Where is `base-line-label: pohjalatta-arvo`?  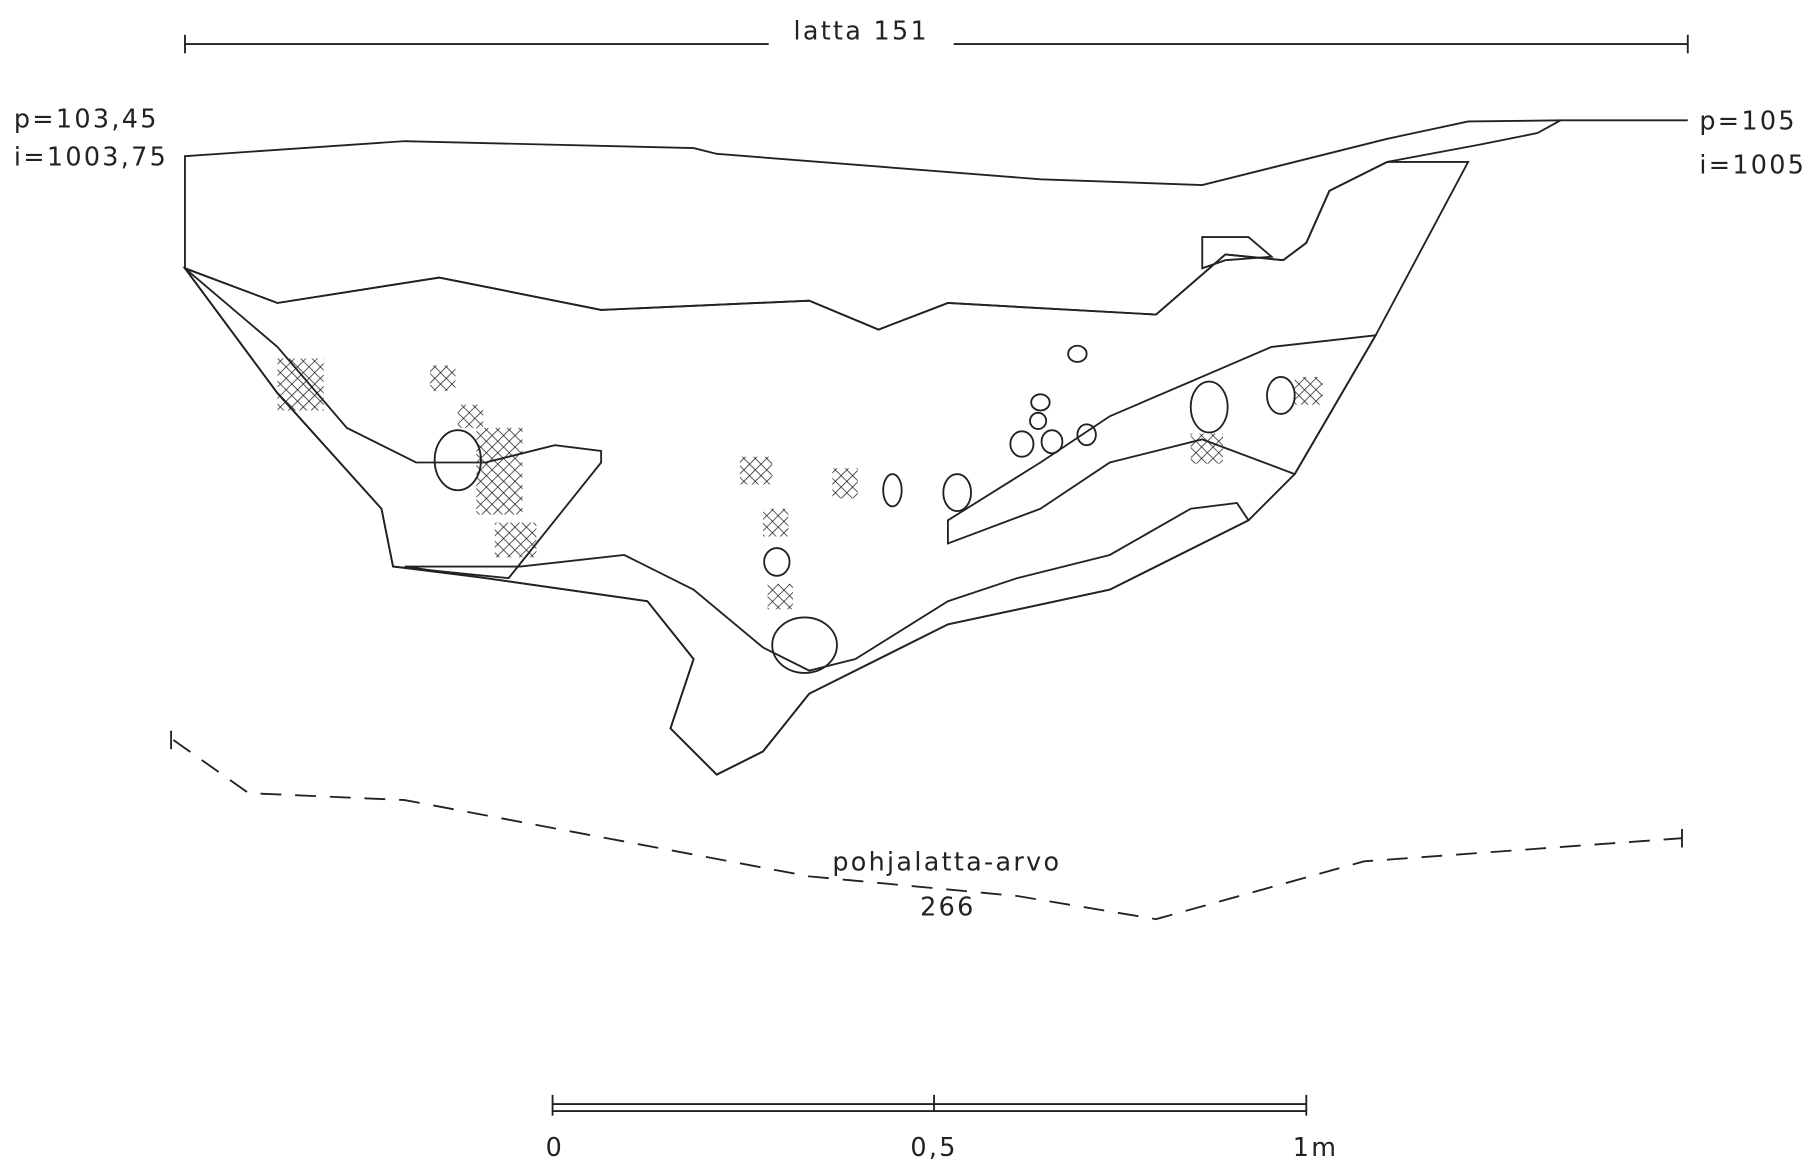 base-line-label: pohjalatta-arvo is located at coordinates (946, 862).